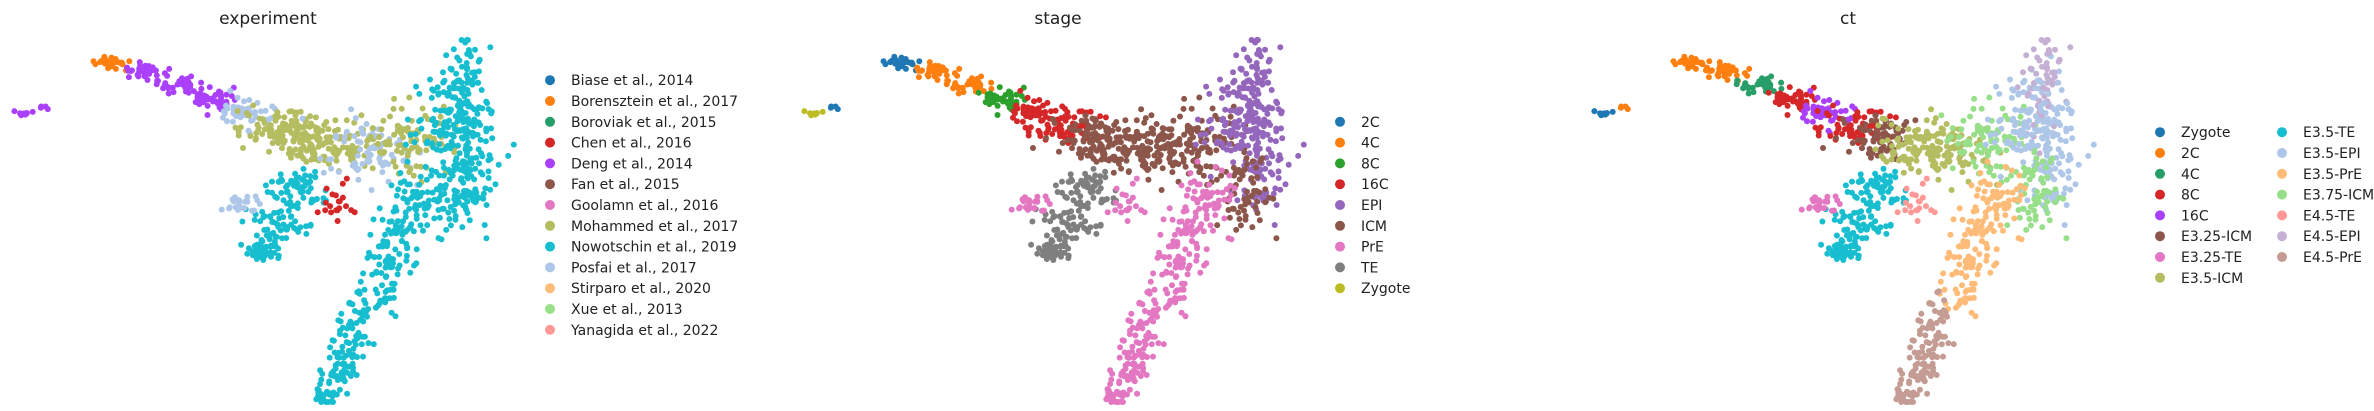 The image size is (2374, 411). I want to click on legend-item: Stirparo et al., 2020, so click(628, 289).